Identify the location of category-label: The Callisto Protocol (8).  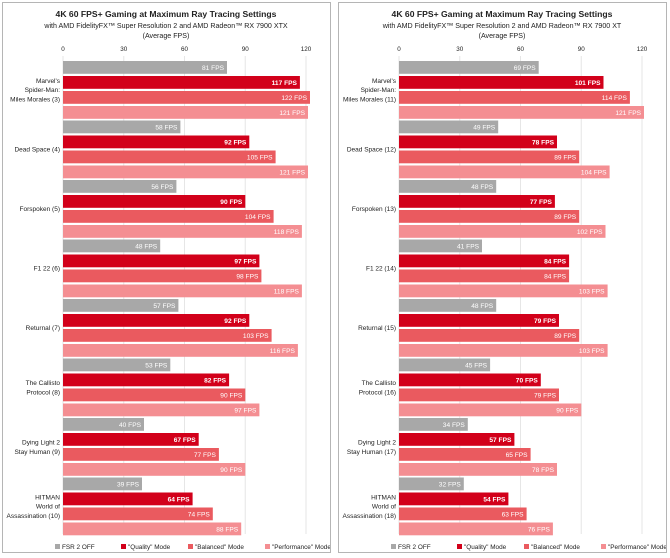
(43, 388).